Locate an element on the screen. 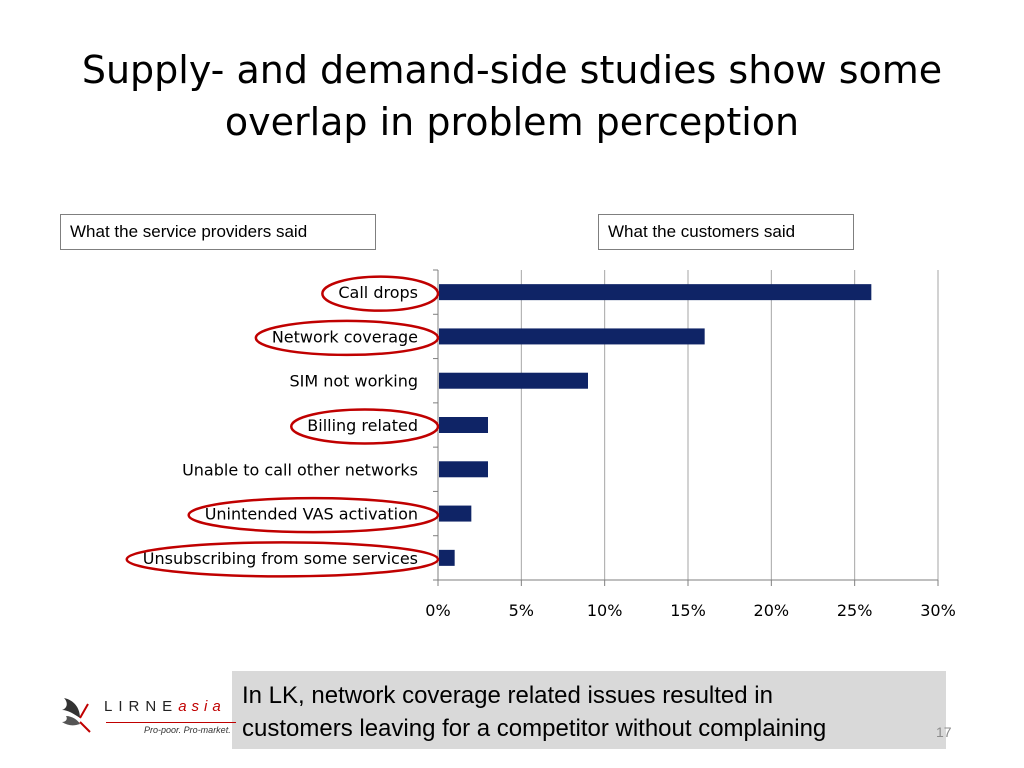 The width and height of the screenshot is (1024, 768). lirneasia-logo: LIRNEasia Pro-poor. Pro-market. is located at coordinates (146, 718).